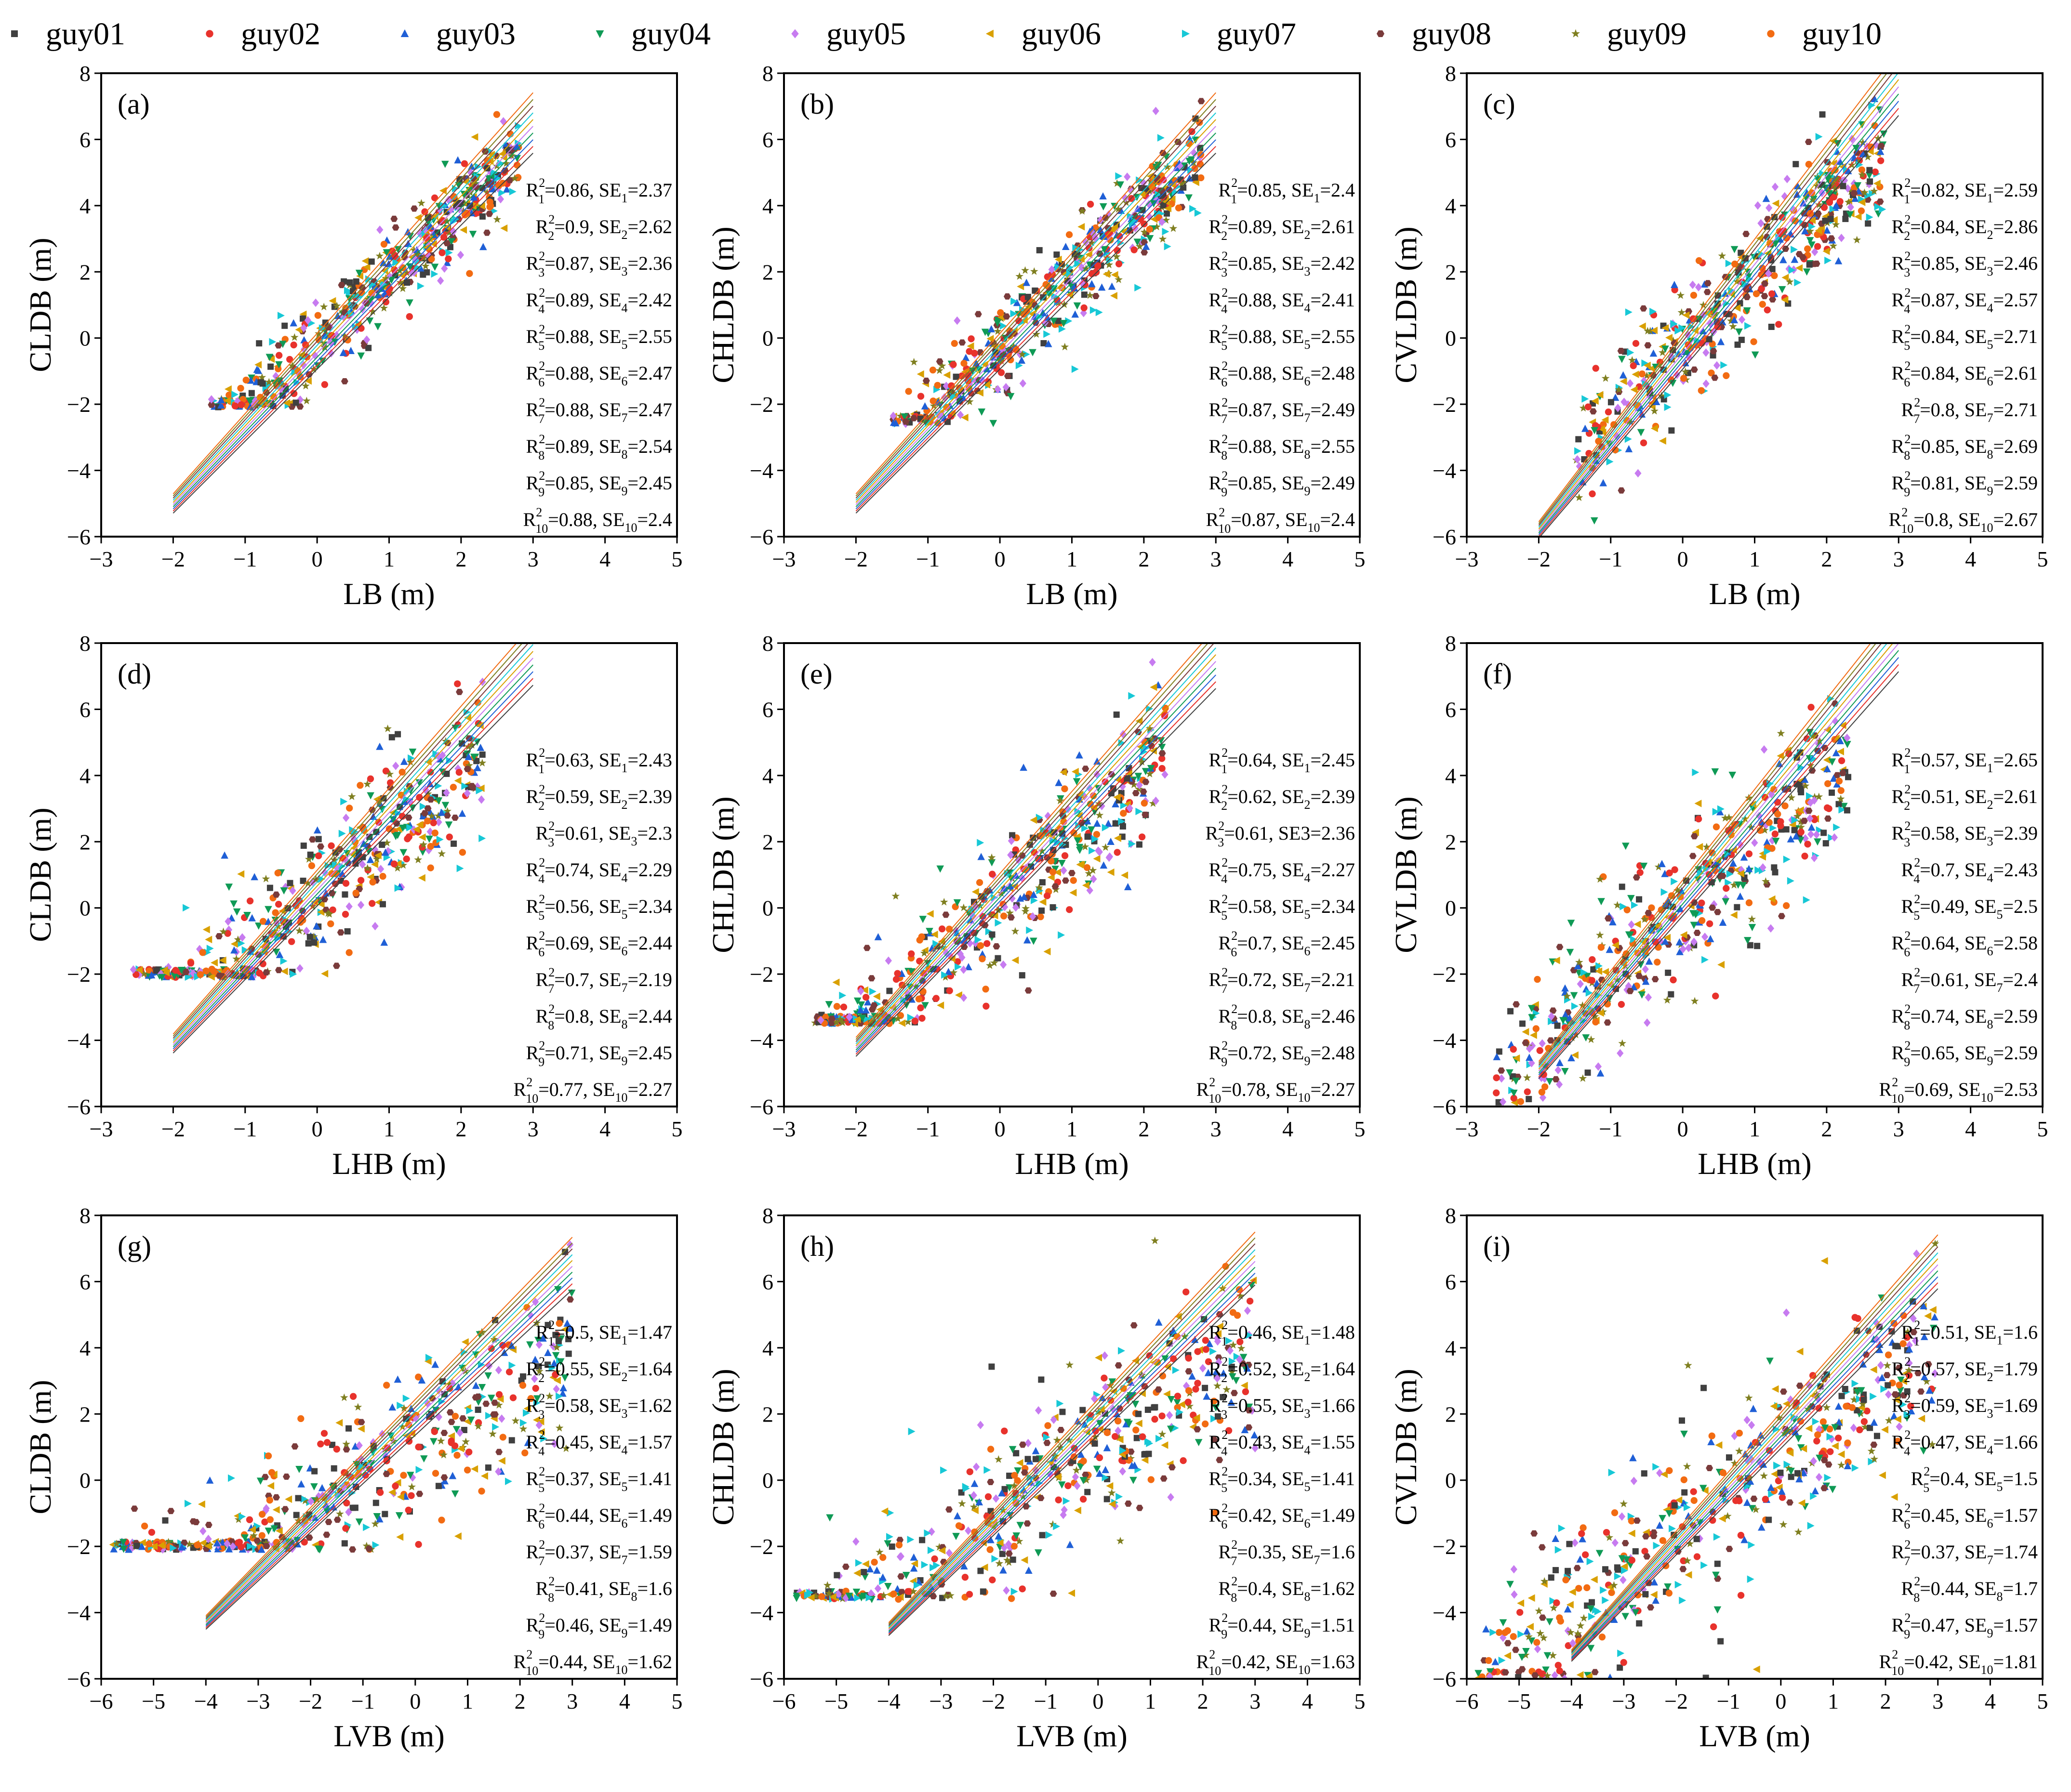 This screenshot has width=2071, height=1792. Describe the element at coordinates (599, 944) in the screenshot. I see `stat-line-6: R2 6=0.69, SE6=2.44` at that location.